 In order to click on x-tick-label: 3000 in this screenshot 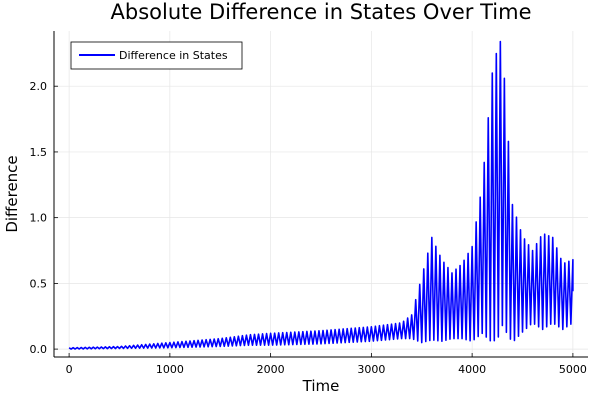, I will do `click(371, 369)`.